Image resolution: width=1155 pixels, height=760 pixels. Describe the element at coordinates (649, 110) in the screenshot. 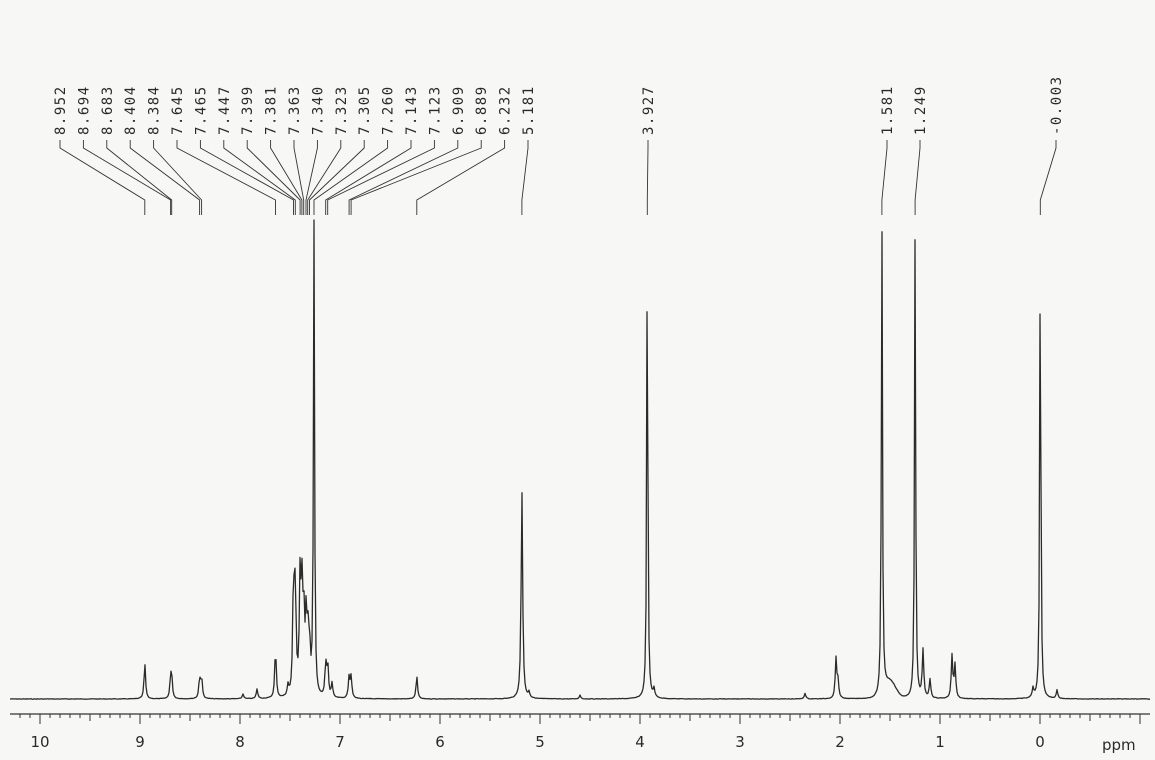

I see `peak-label: 3.927` at that location.